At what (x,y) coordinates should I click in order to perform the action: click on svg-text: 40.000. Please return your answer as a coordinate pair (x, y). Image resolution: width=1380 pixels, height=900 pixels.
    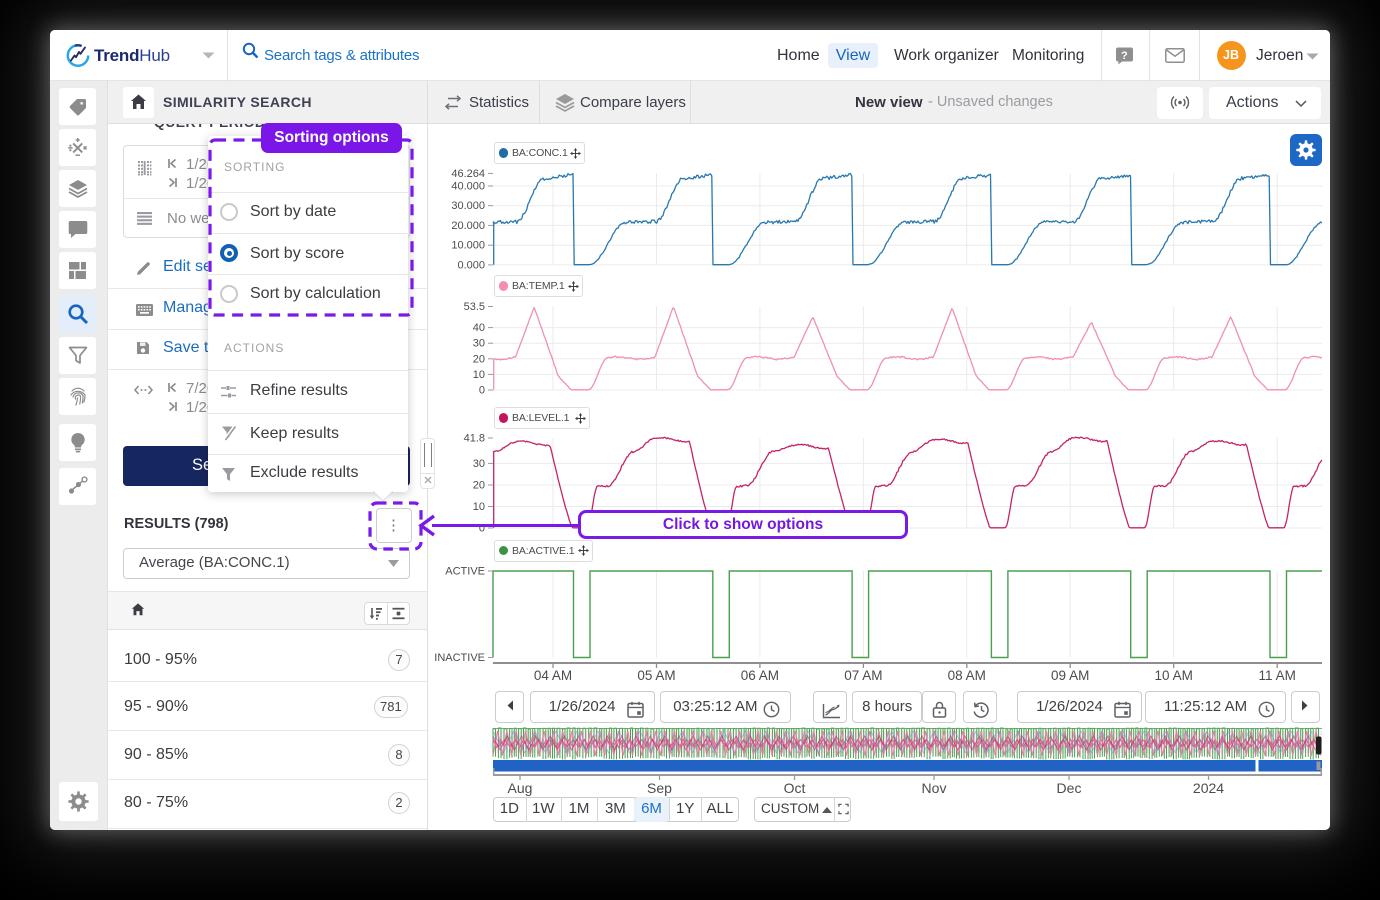
    Looking at the image, I should click on (468, 187).